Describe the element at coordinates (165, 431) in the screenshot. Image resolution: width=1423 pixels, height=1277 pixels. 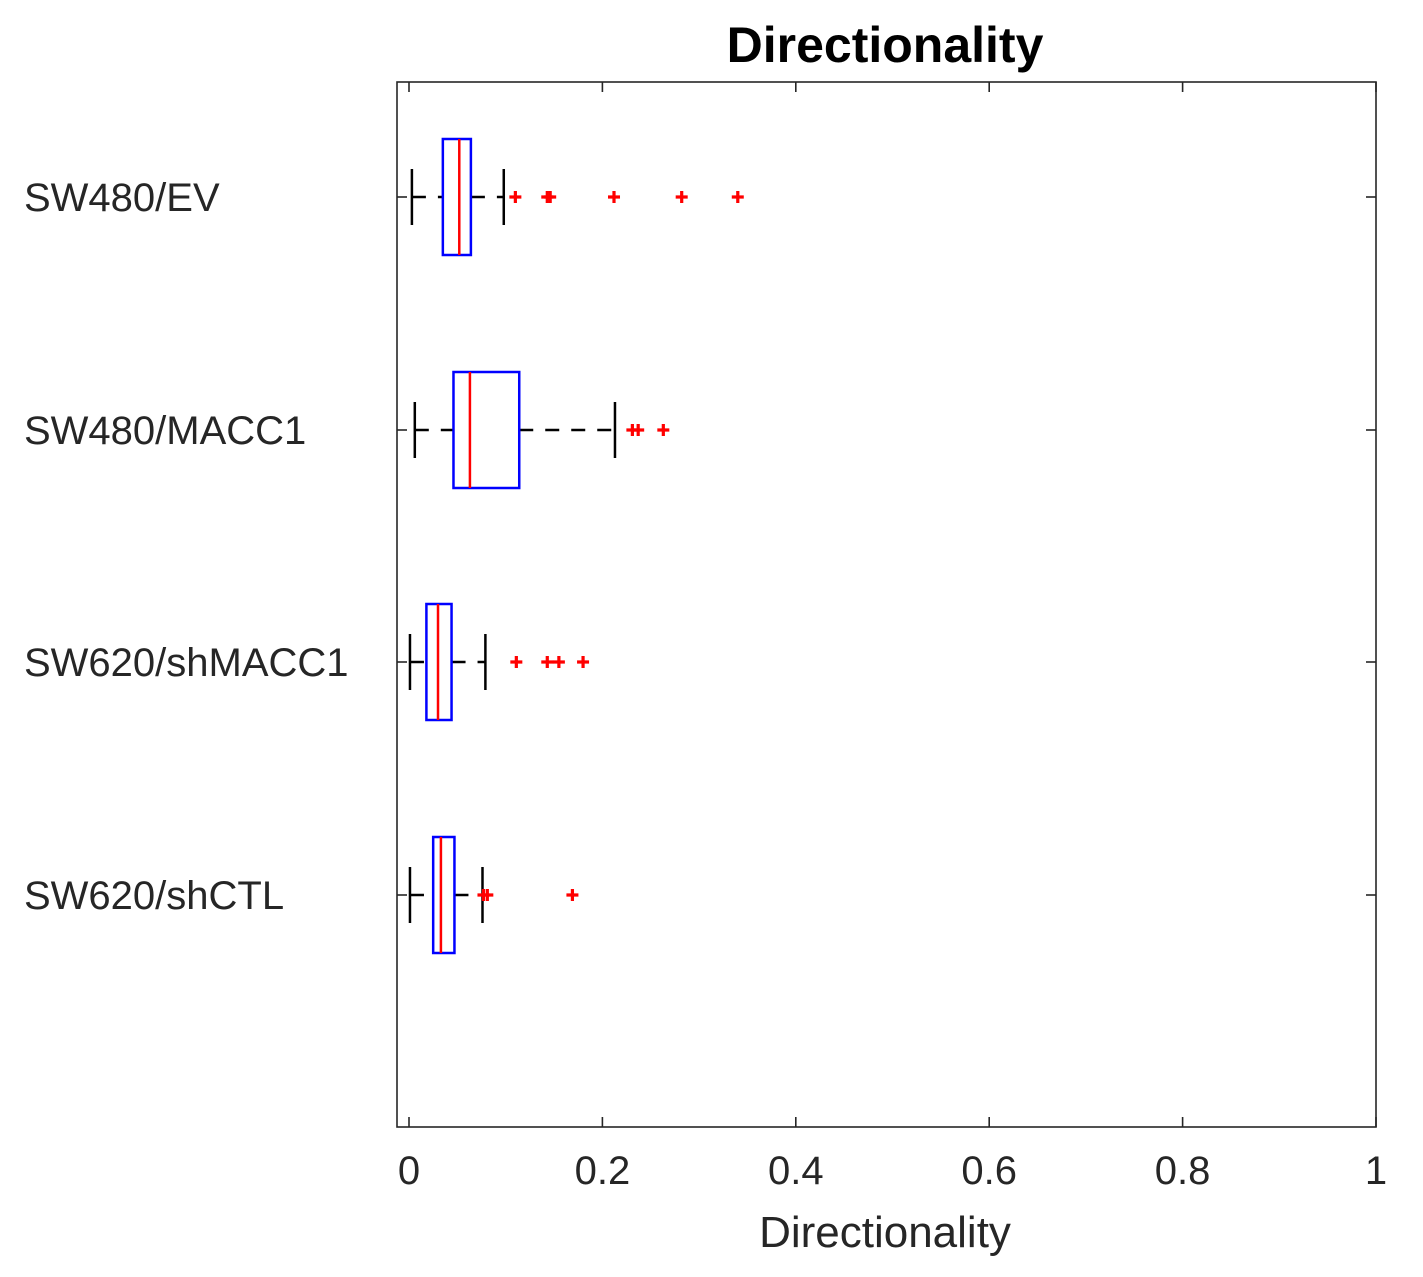
I see `category-label: SW480/MACC1` at that location.